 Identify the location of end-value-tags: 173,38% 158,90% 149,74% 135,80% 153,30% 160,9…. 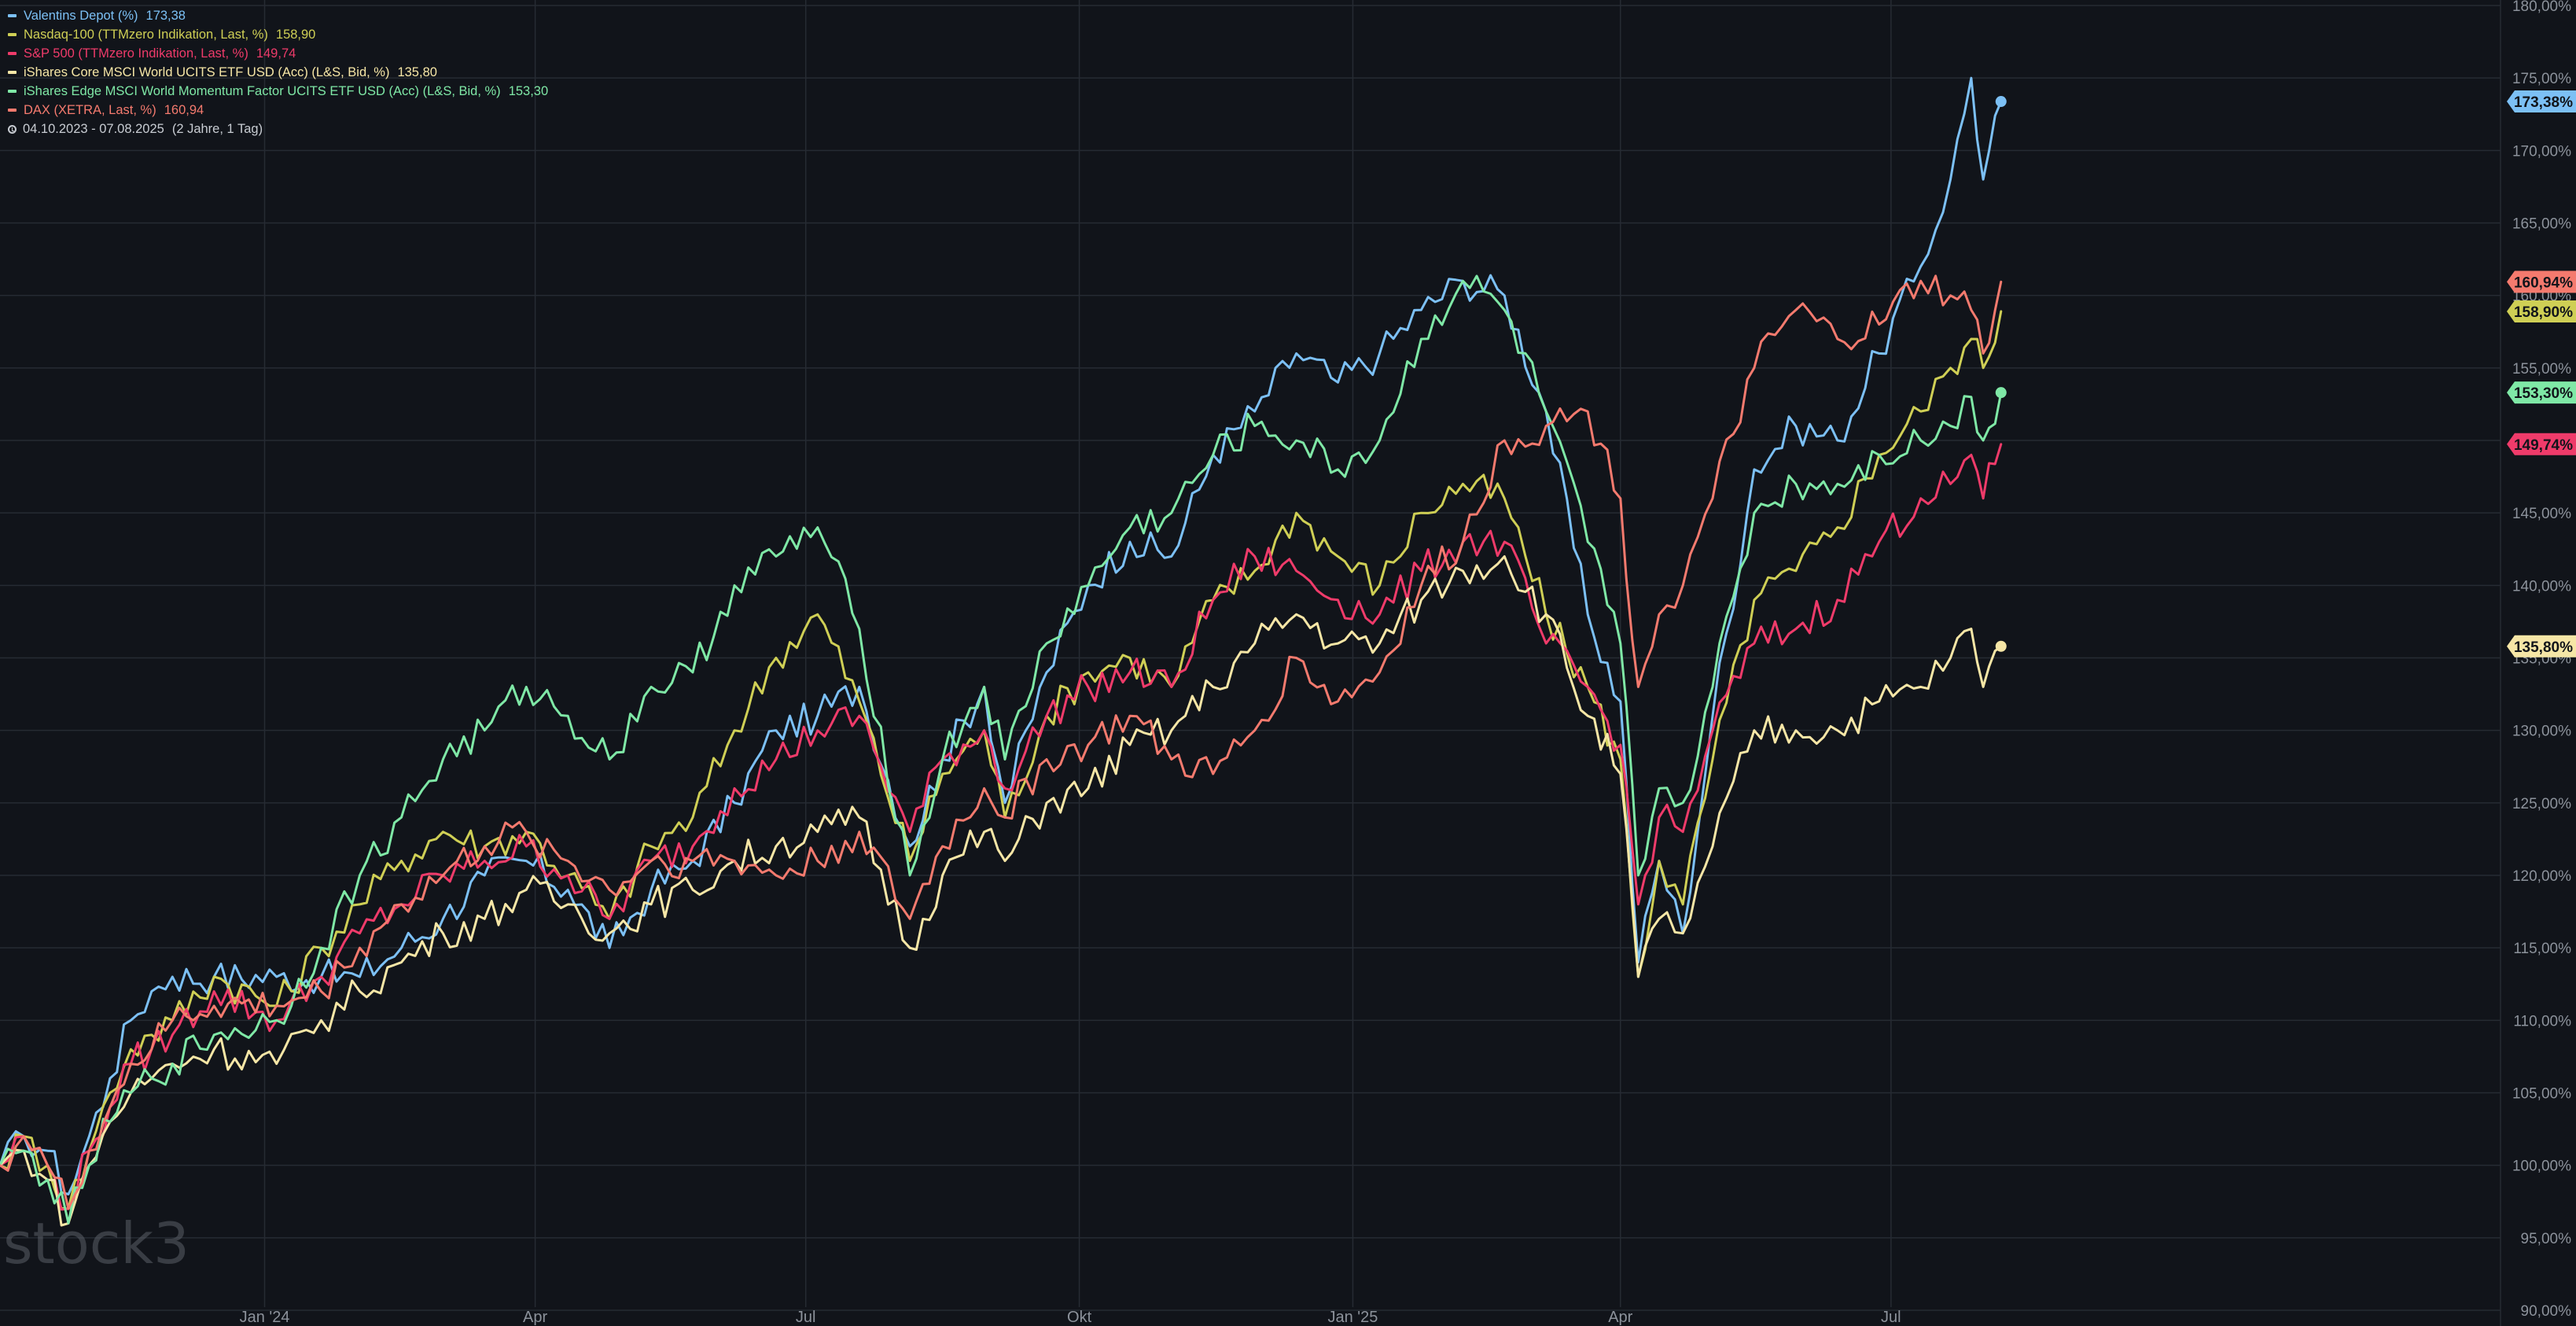
(2542, 373).